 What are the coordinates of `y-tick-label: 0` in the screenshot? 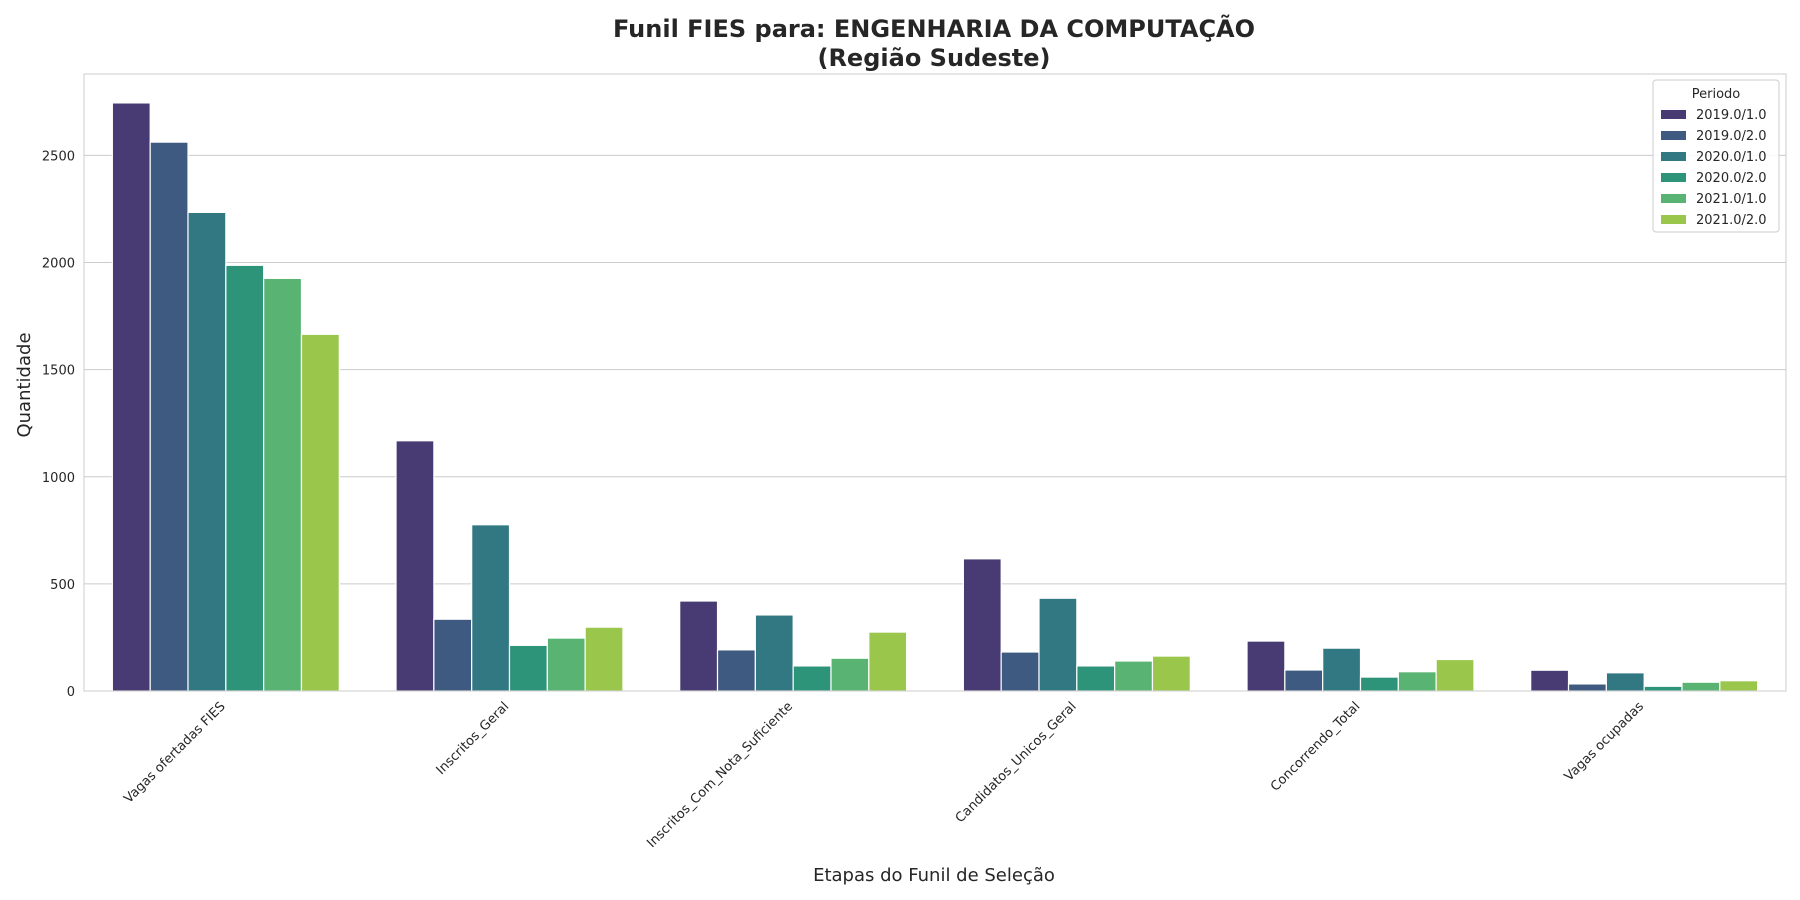 It's located at (71, 692).